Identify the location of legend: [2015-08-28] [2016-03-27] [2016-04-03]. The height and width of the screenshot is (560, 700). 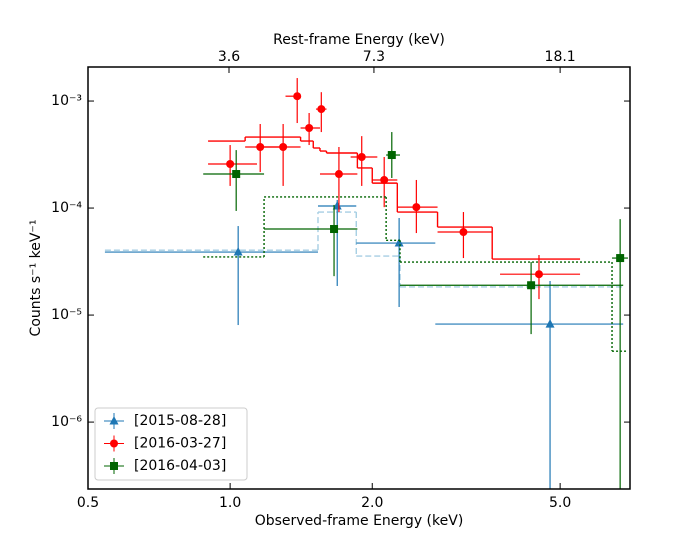
(171, 444).